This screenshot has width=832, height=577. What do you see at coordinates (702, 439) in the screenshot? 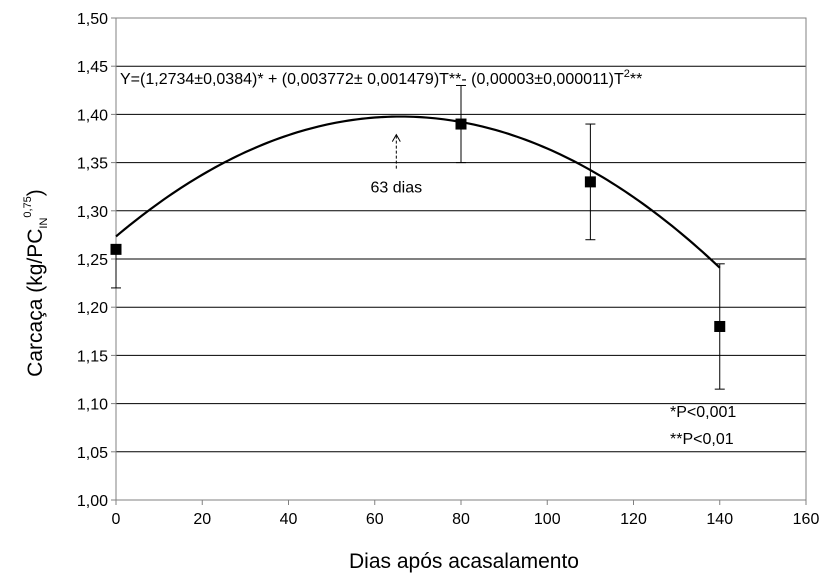
I see `significance-note-2: **P<0,01` at bounding box center [702, 439].